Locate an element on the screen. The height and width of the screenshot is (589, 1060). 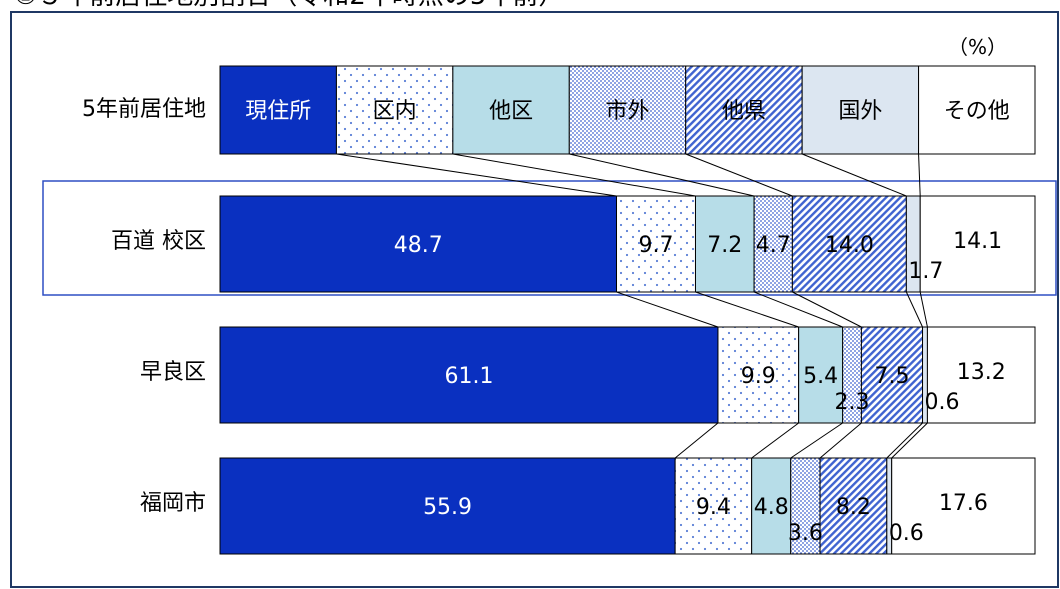
data-label-hyakudo-taken: 14.0 is located at coordinates (849, 245).